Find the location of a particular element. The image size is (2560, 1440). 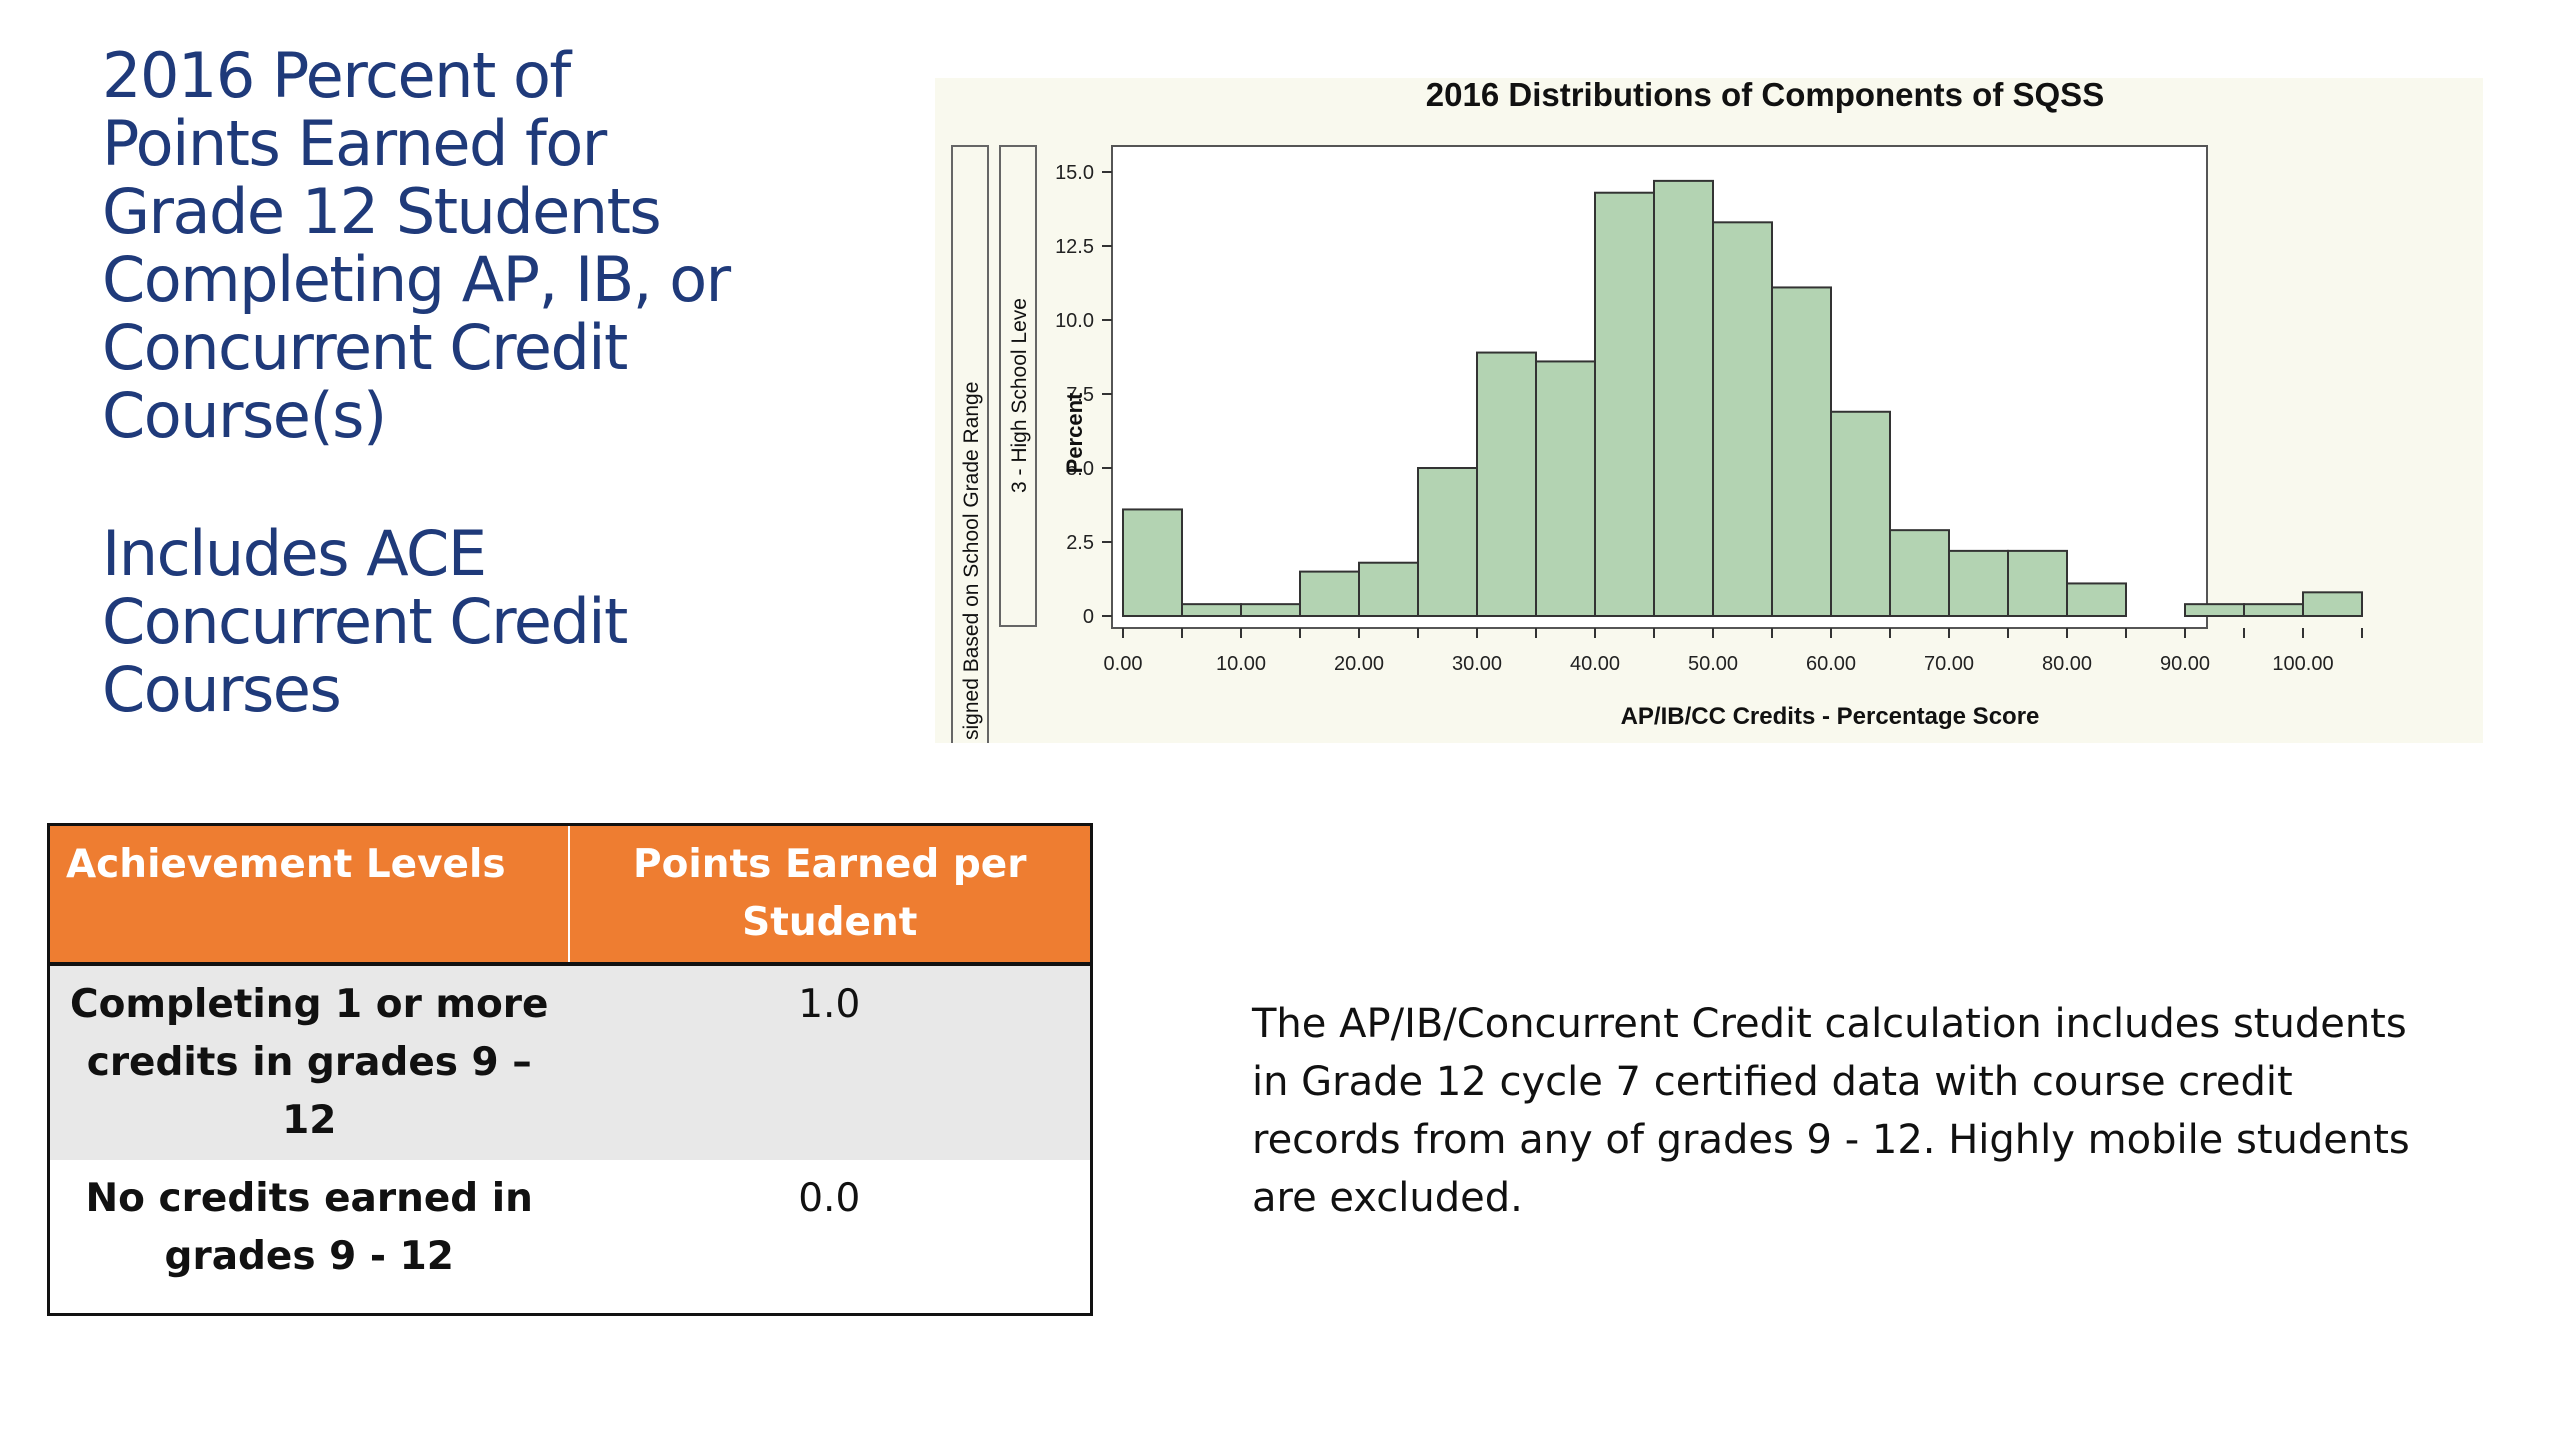

chart-title: 2016 Distributions of Components of SQSS is located at coordinates (1765, 95).